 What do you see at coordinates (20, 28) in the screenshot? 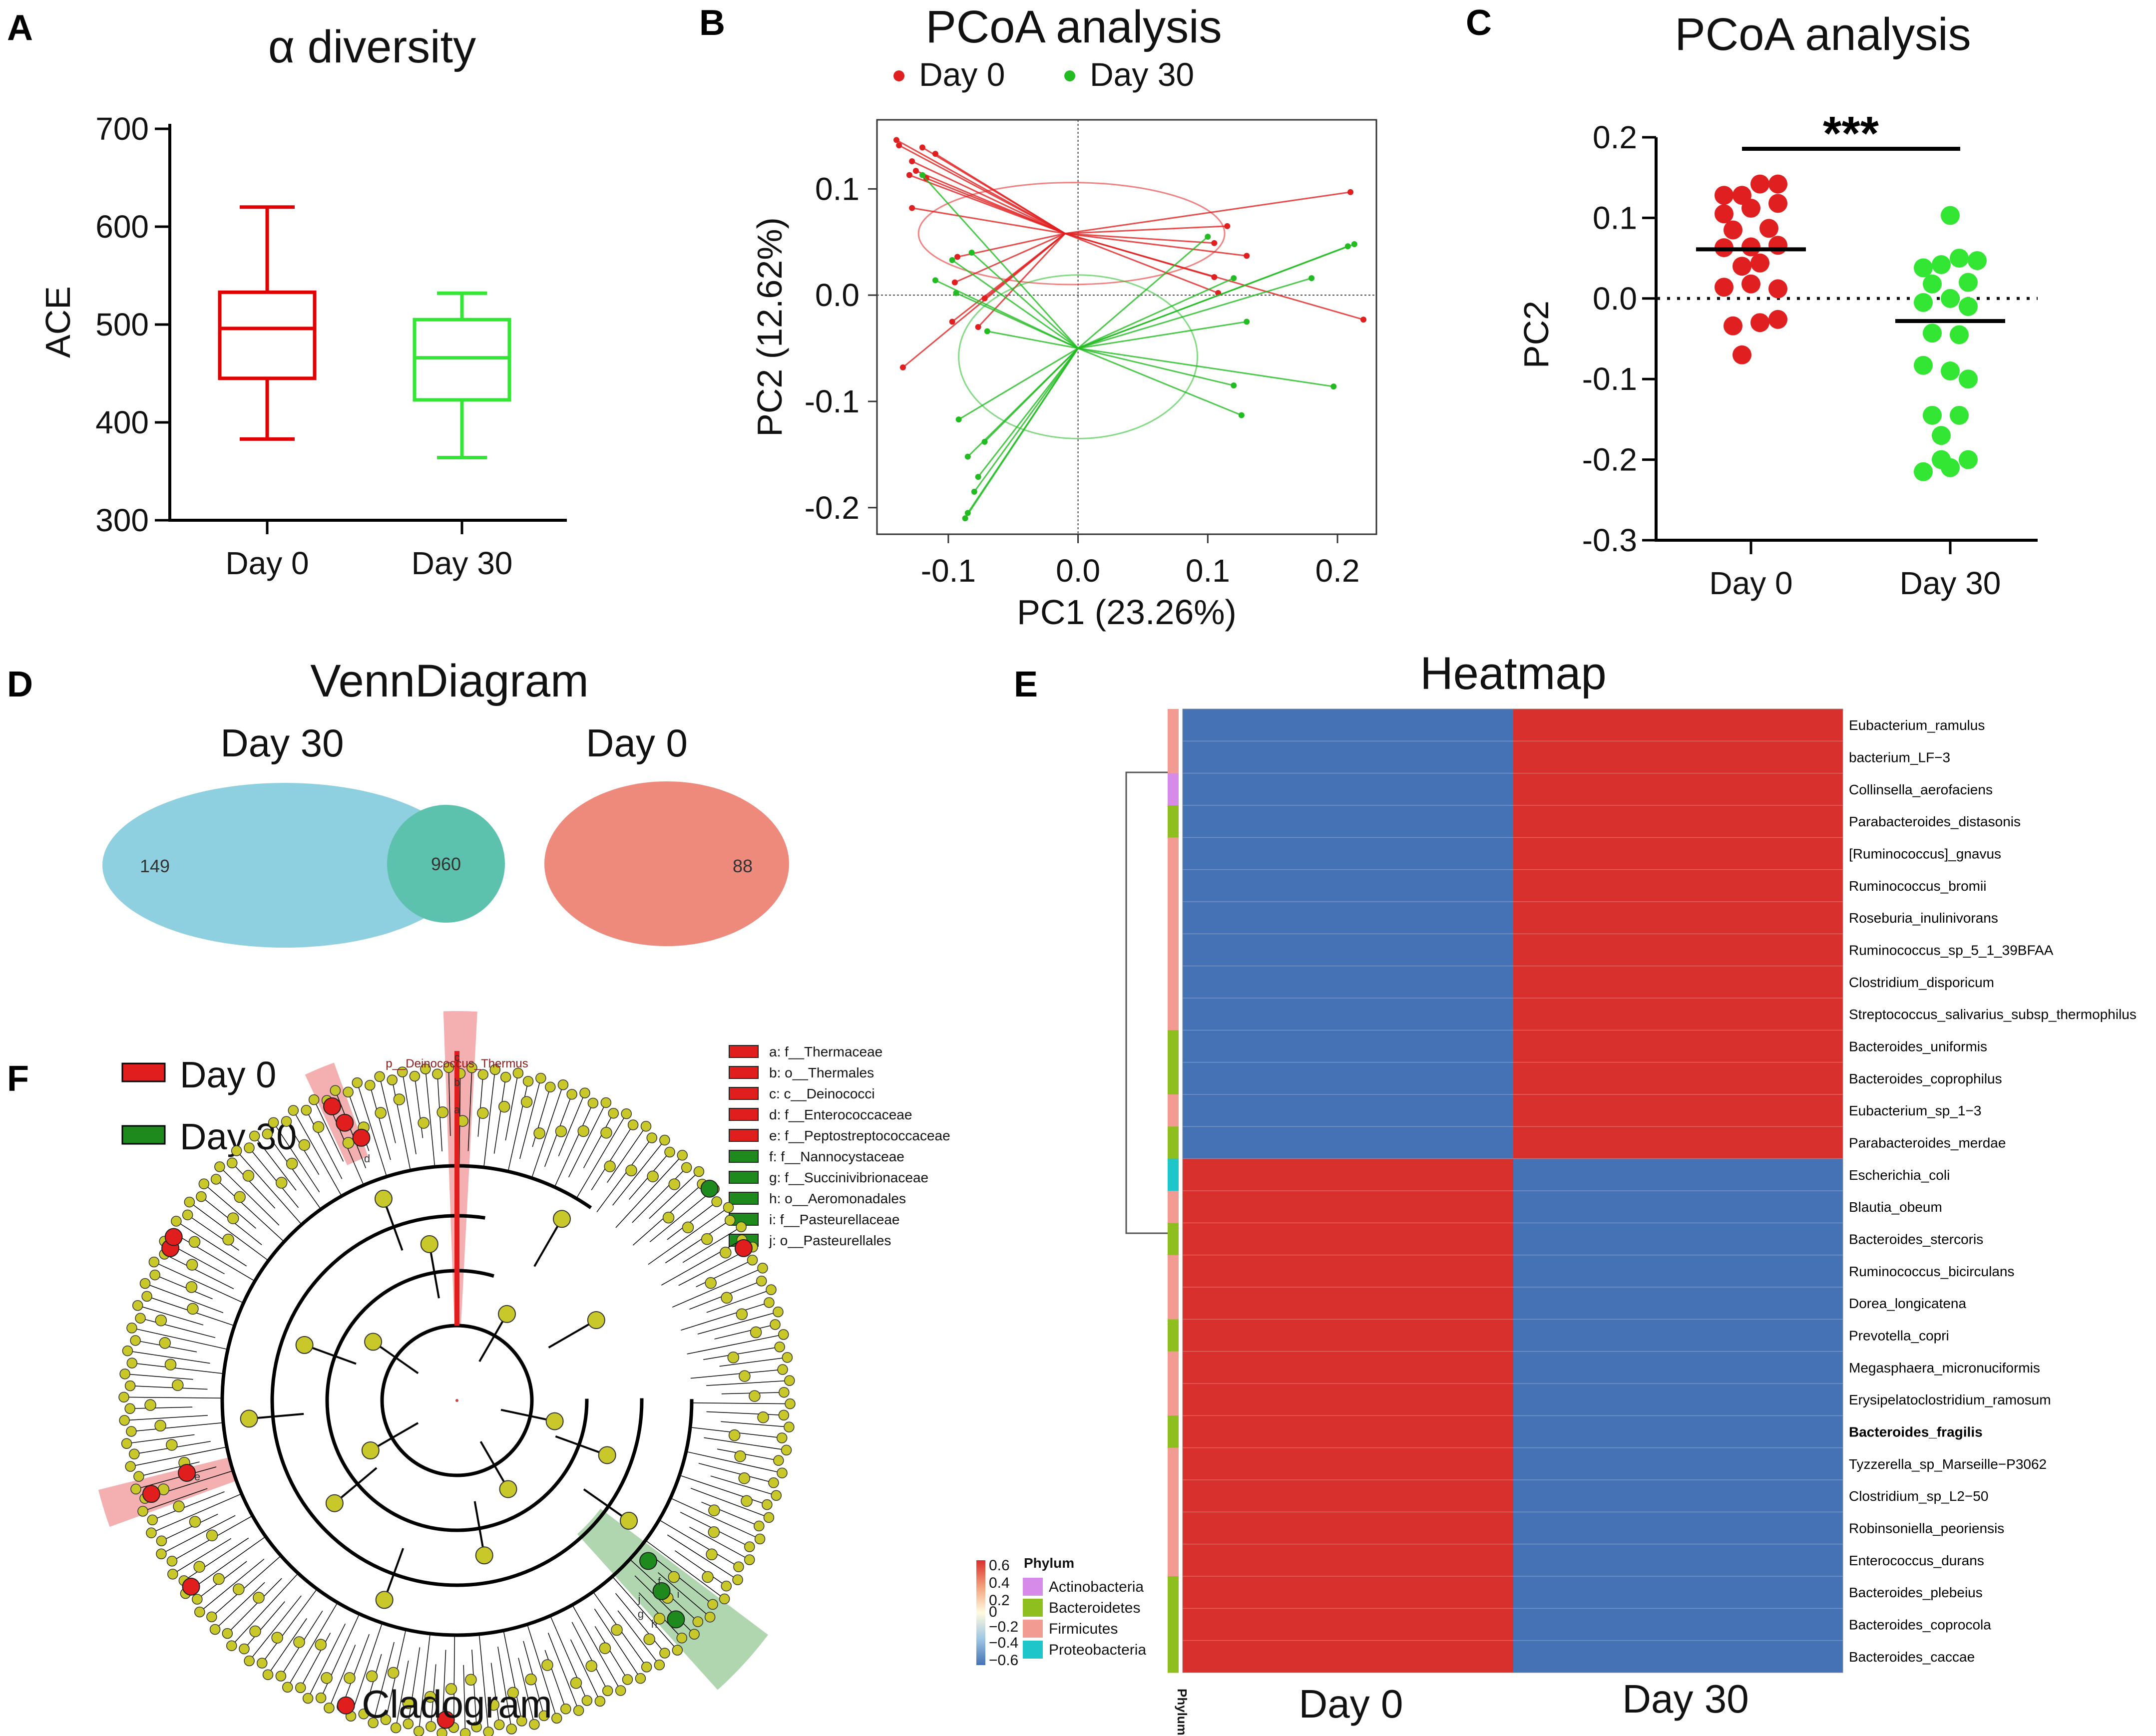
I see `panel-label-a: A` at bounding box center [20, 28].